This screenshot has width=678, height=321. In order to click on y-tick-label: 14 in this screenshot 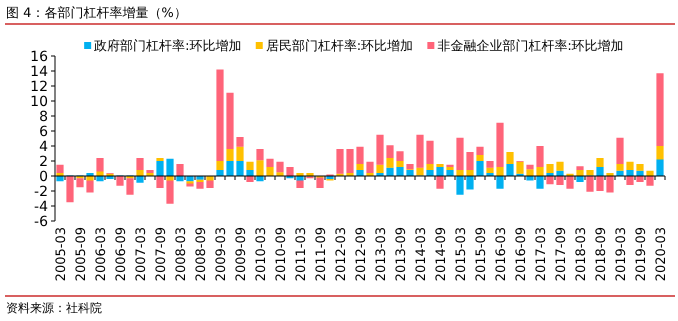, I will do `click(39, 72)`.